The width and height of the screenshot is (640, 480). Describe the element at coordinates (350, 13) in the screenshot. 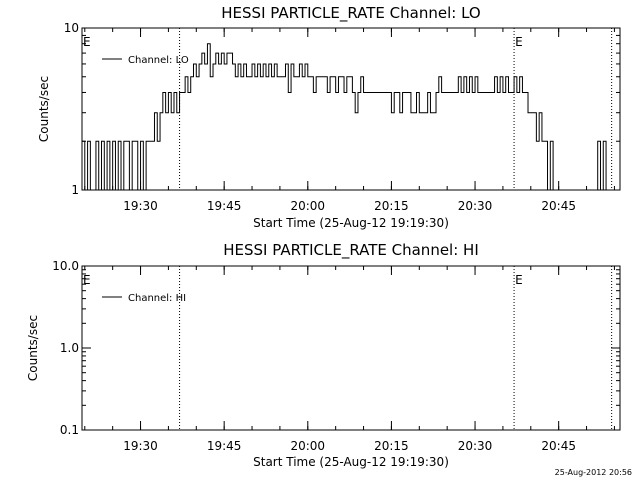

I see `chart-title: HESSI PARTICLE_RATE Channel: LO` at that location.